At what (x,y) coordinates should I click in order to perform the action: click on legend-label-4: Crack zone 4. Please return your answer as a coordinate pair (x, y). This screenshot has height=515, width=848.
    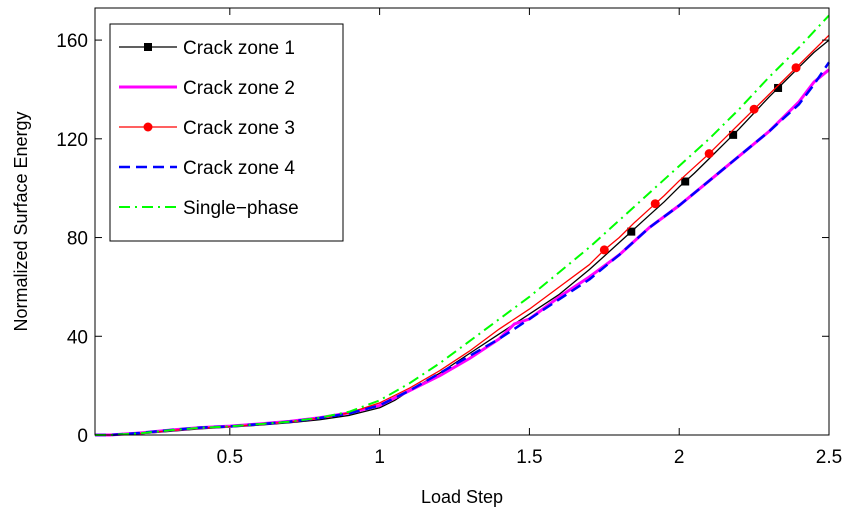
    Looking at the image, I should click on (239, 168).